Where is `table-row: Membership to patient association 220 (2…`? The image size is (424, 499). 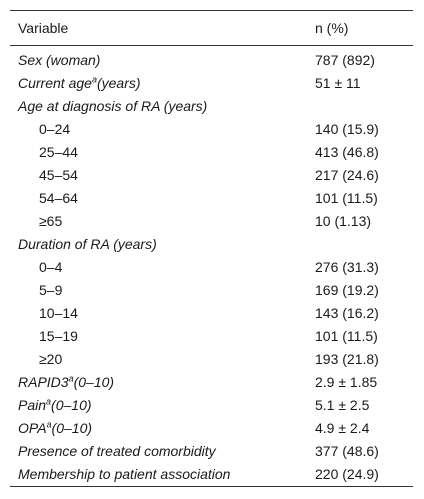
table-row: Membership to patient association 220 (2… is located at coordinates (211, 475).